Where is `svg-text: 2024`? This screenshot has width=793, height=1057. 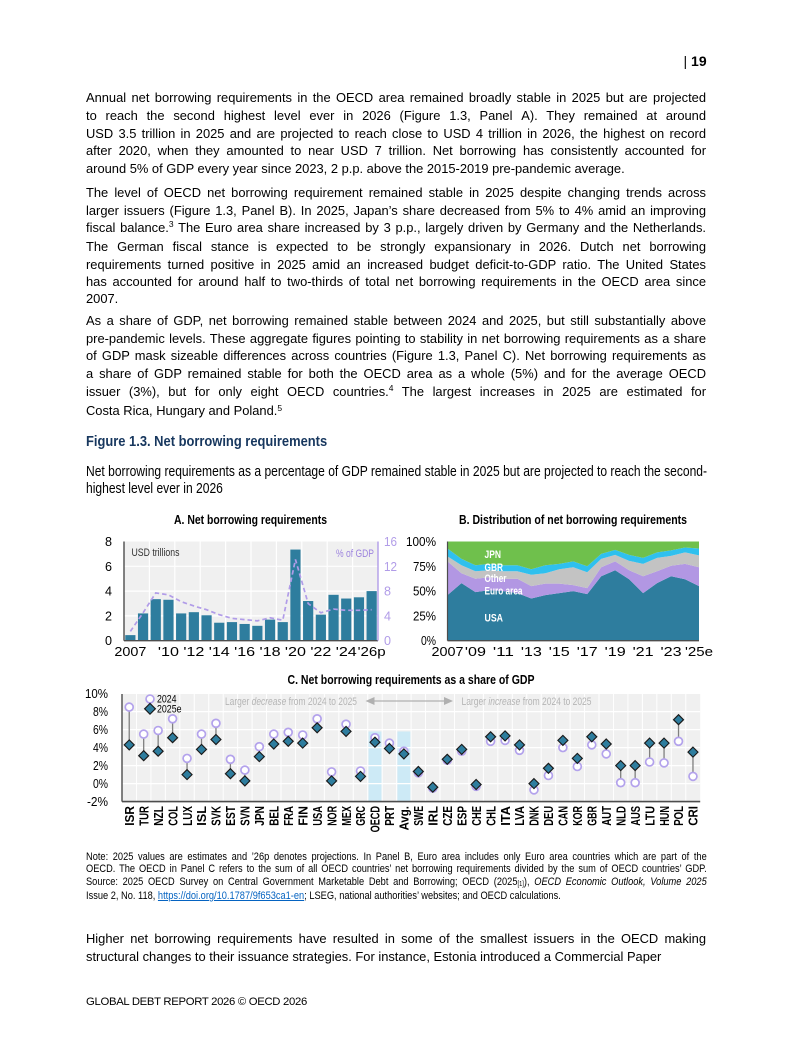
svg-text: 2024 is located at coordinates (167, 700).